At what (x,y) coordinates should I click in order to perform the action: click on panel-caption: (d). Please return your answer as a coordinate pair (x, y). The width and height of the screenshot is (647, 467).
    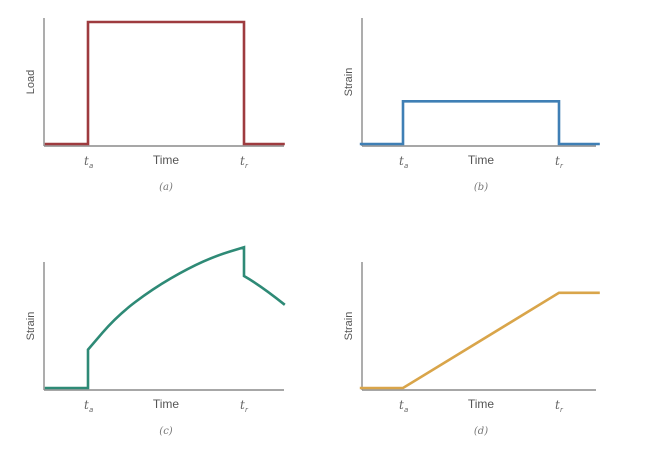
    Looking at the image, I should click on (481, 431).